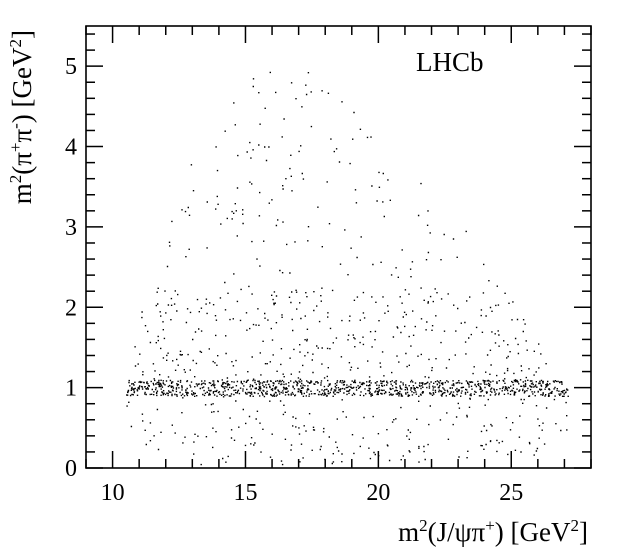 The image size is (623, 558). I want to click on x-tick-label: 25, so click(511, 493).